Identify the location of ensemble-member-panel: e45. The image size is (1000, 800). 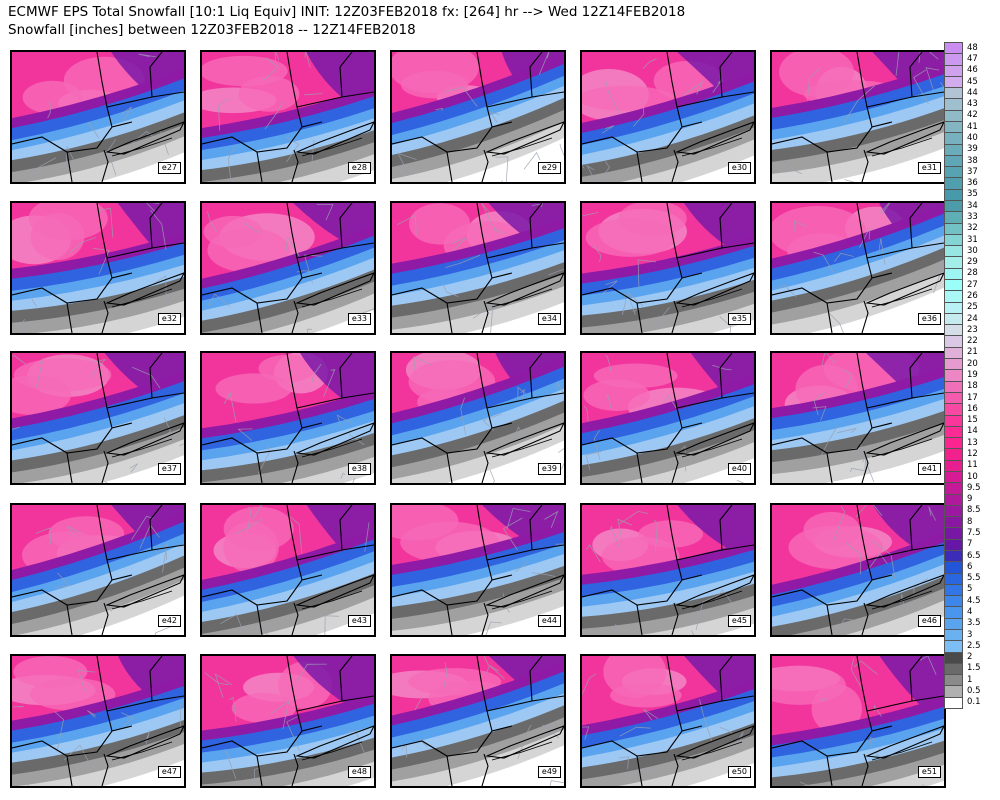
(668, 570).